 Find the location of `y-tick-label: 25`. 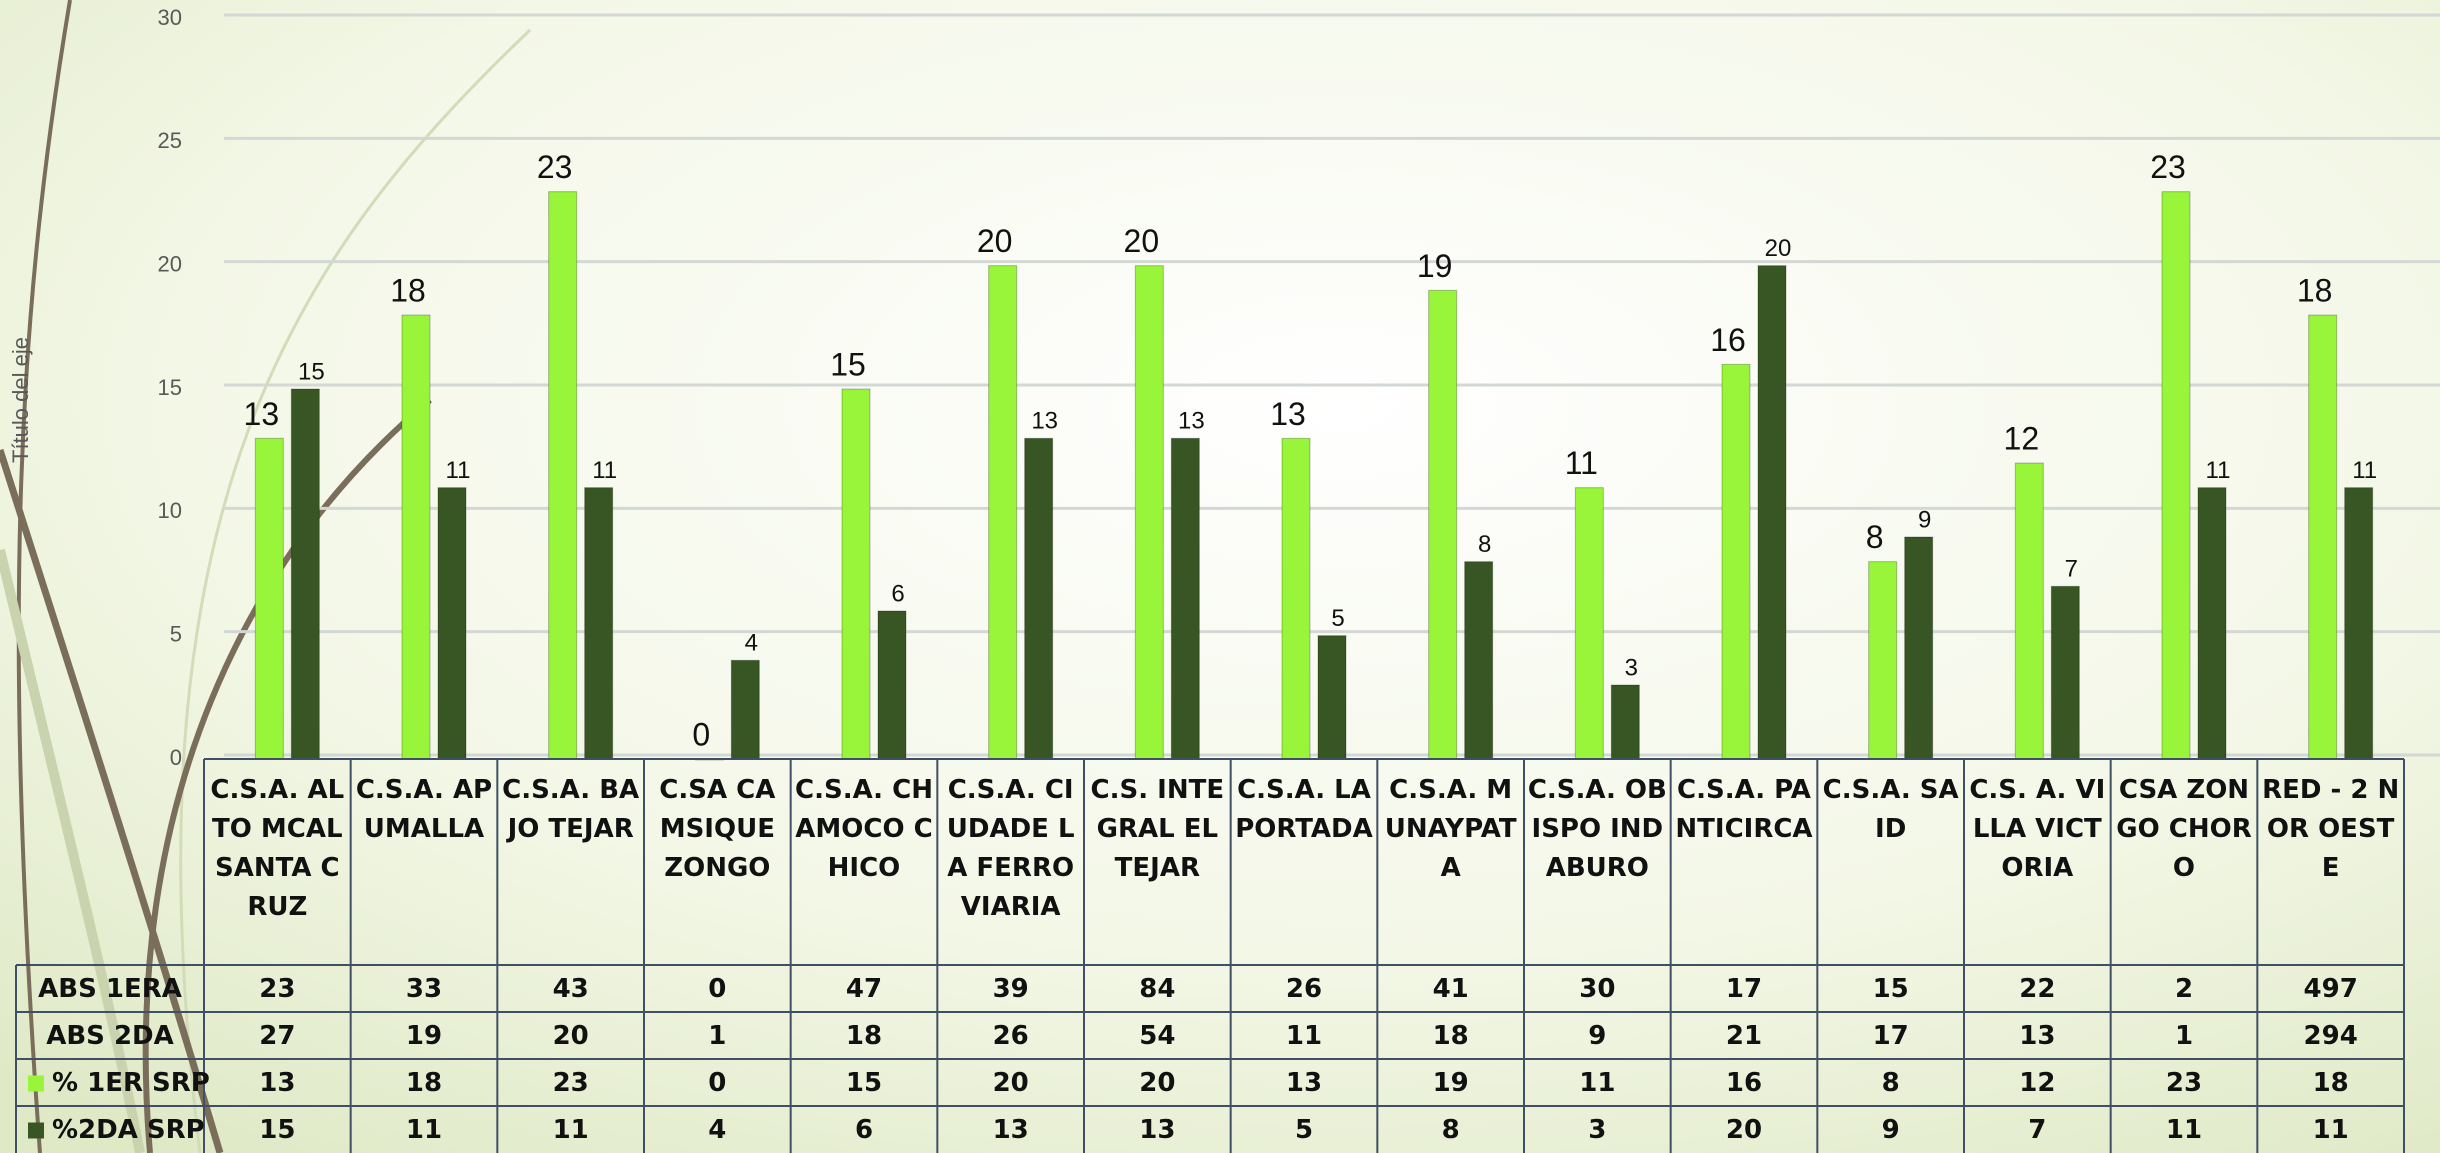

y-tick-label: 25 is located at coordinates (170, 140).